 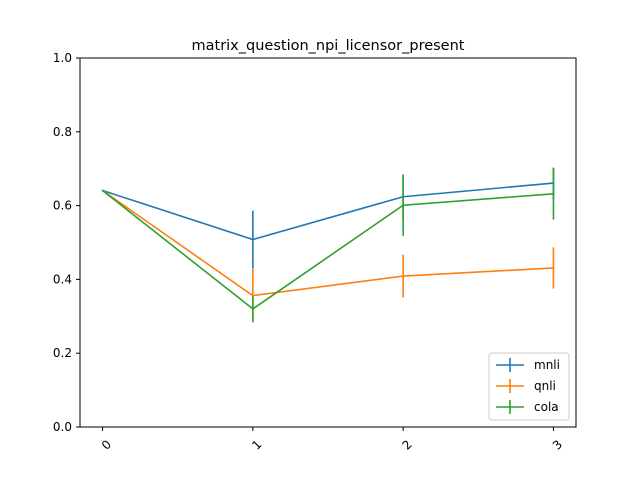 I want to click on y-tick-label: 0.8, so click(x=62, y=132).